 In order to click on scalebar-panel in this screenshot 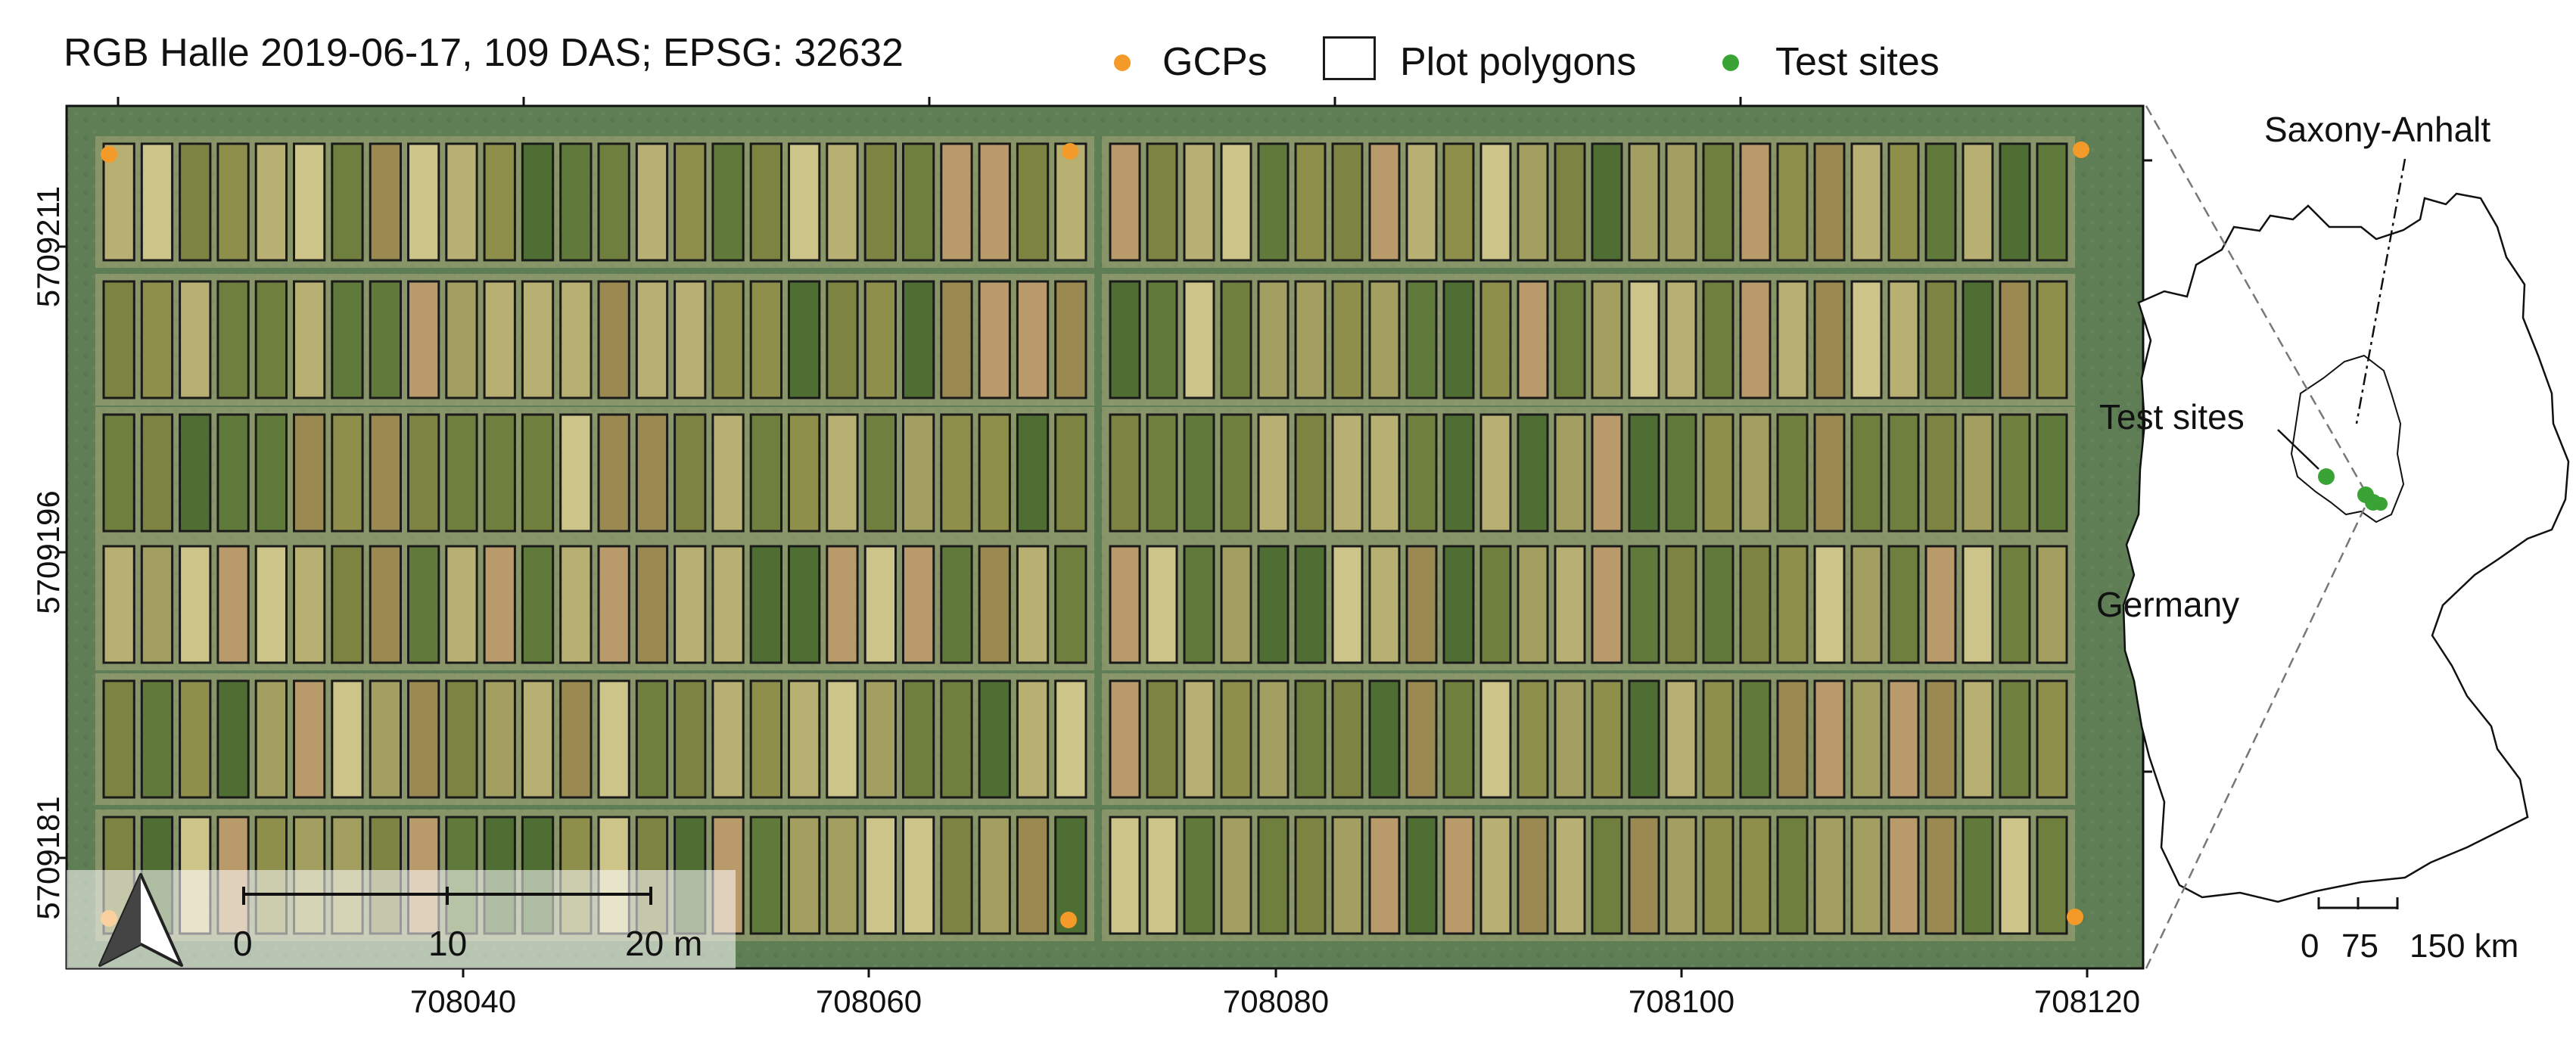, I will do `click(402, 919)`.